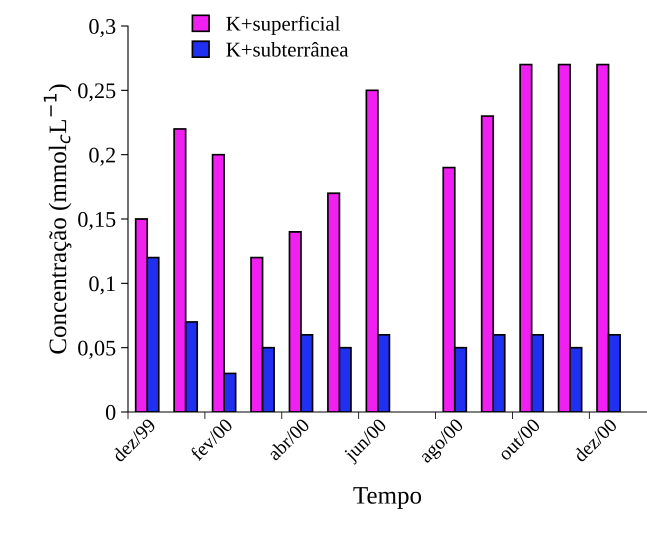  I want to click on y-tick-label: 0,05, so click(97, 349).